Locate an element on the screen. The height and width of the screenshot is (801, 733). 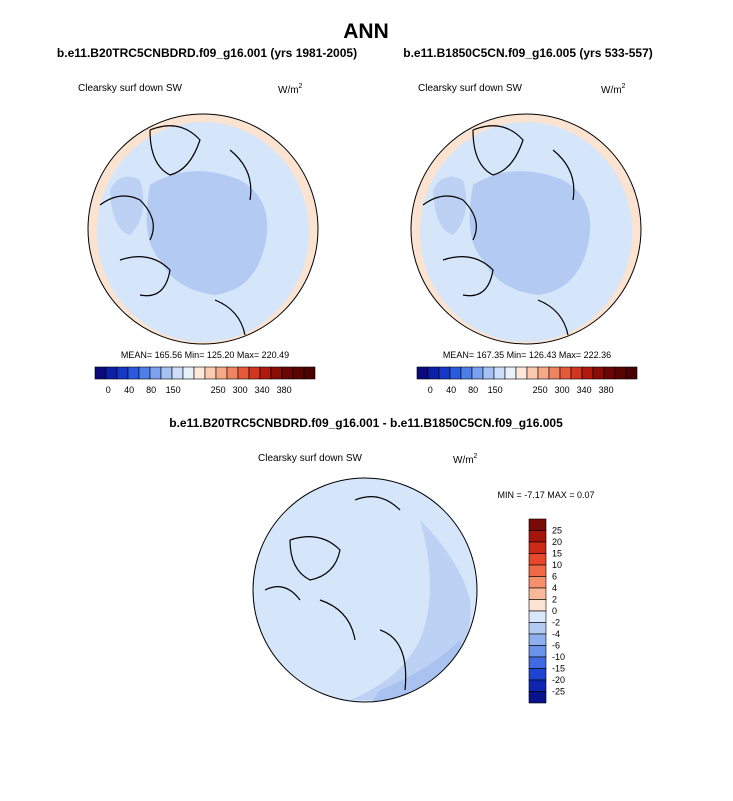
colorbar-label: -15 is located at coordinates (558, 669).